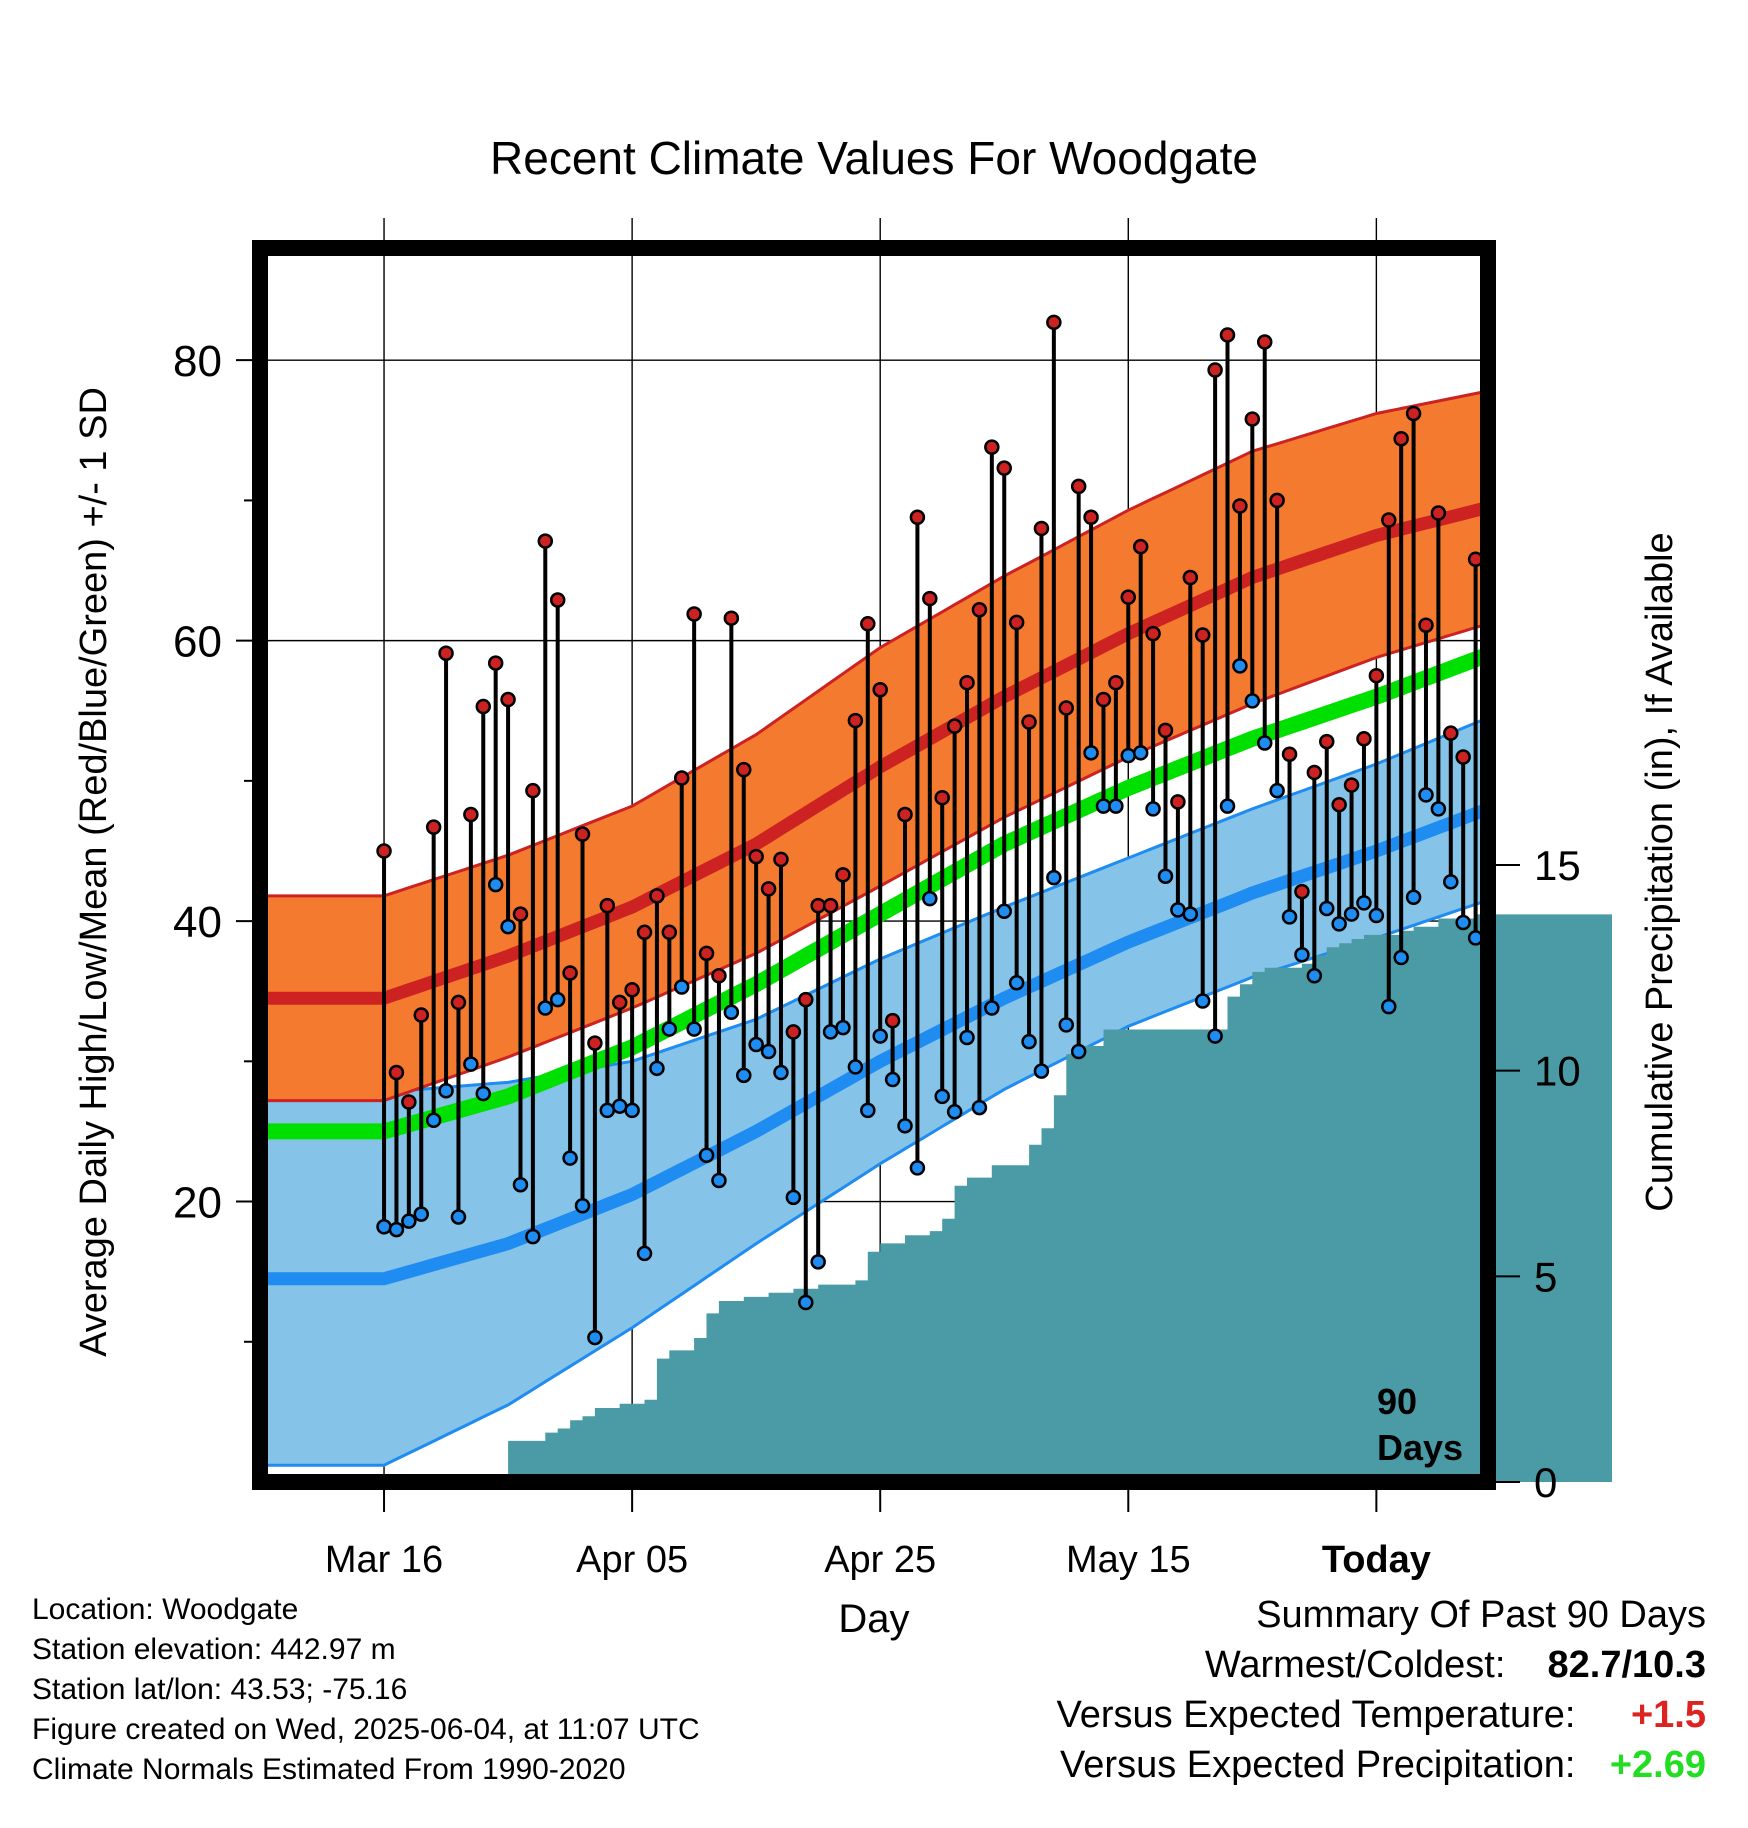 Image resolution: width=1748 pixels, height=1828 pixels. Describe the element at coordinates (1381, 1665) in the screenshot. I see `warm-cold-row: Warmest/Coldest: 82.7/10.3` at that location.